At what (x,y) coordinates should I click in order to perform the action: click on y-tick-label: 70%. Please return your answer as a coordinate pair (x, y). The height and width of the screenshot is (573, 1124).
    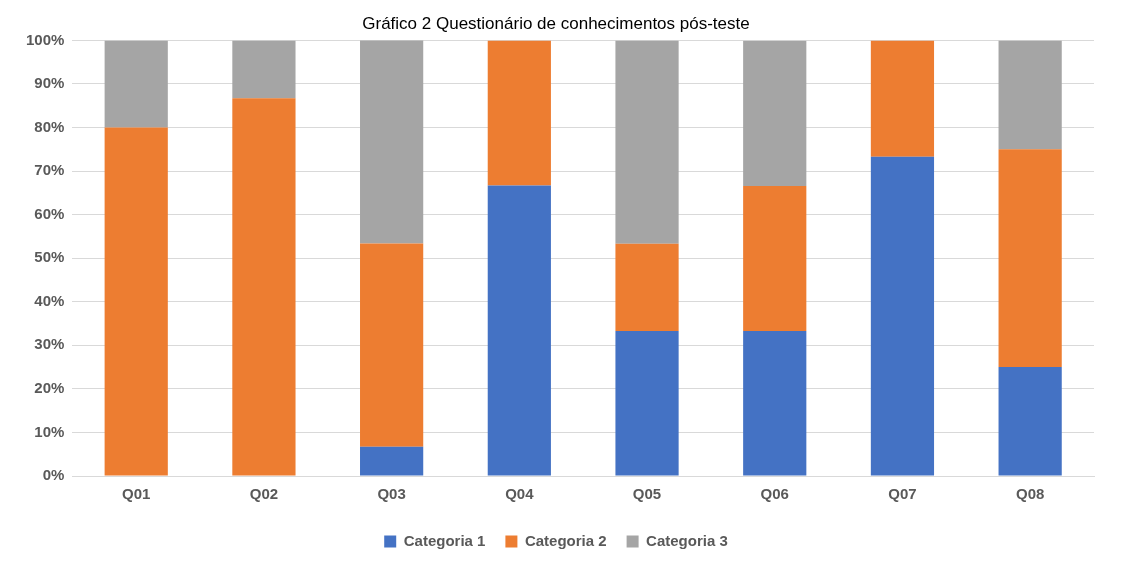
    Looking at the image, I should click on (49, 170).